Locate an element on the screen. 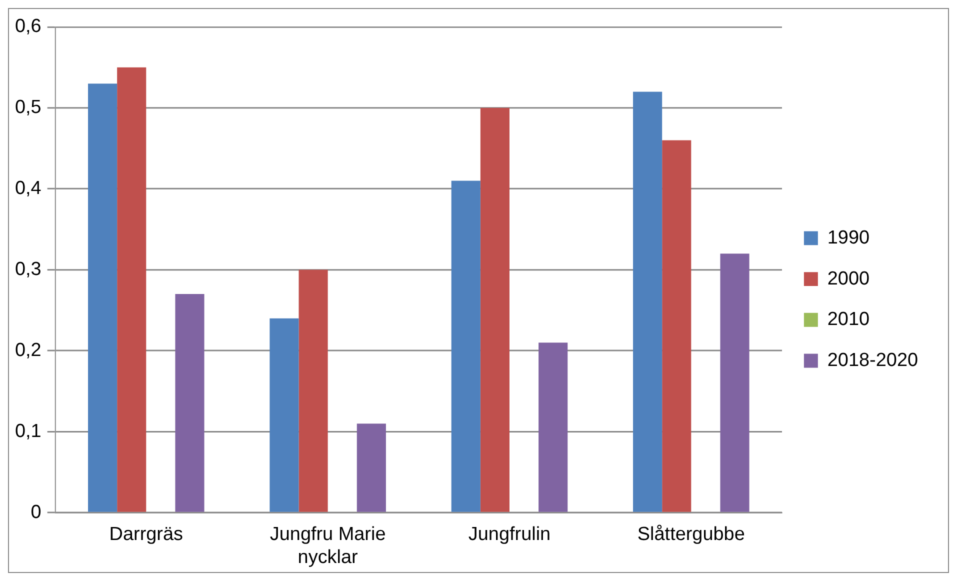 This screenshot has width=959, height=583. y-tick-label: 0,6 is located at coordinates (28, 27).